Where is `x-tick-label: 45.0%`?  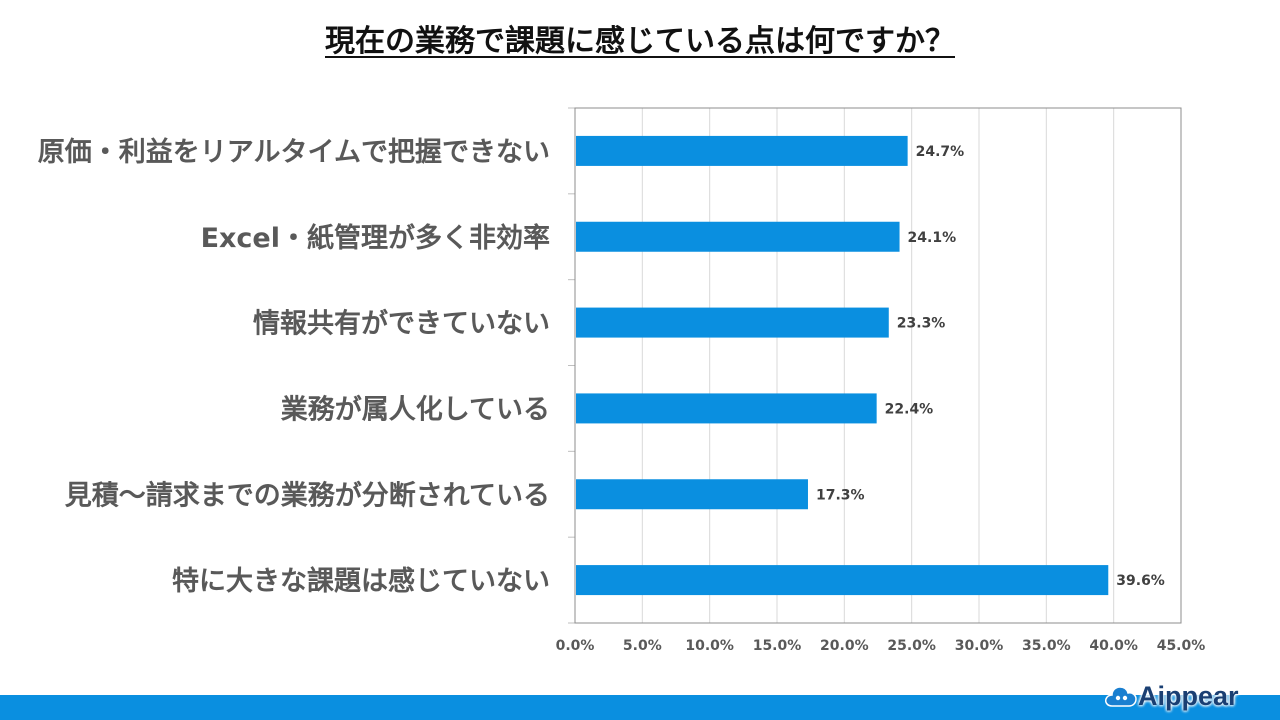 x-tick-label: 45.0% is located at coordinates (1181, 646).